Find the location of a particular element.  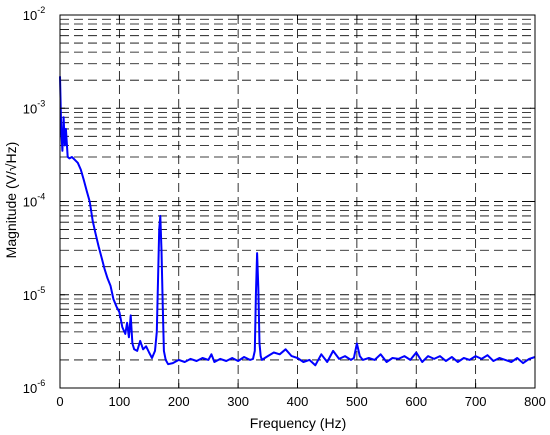

y-tick-label: 10⁻⁶ is located at coordinates (34, 387).